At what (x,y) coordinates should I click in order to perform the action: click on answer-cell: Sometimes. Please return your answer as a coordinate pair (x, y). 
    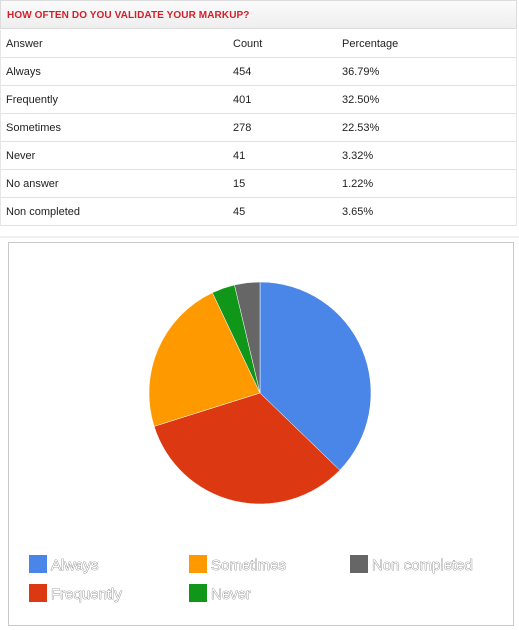
    Looking at the image, I should click on (34, 128).